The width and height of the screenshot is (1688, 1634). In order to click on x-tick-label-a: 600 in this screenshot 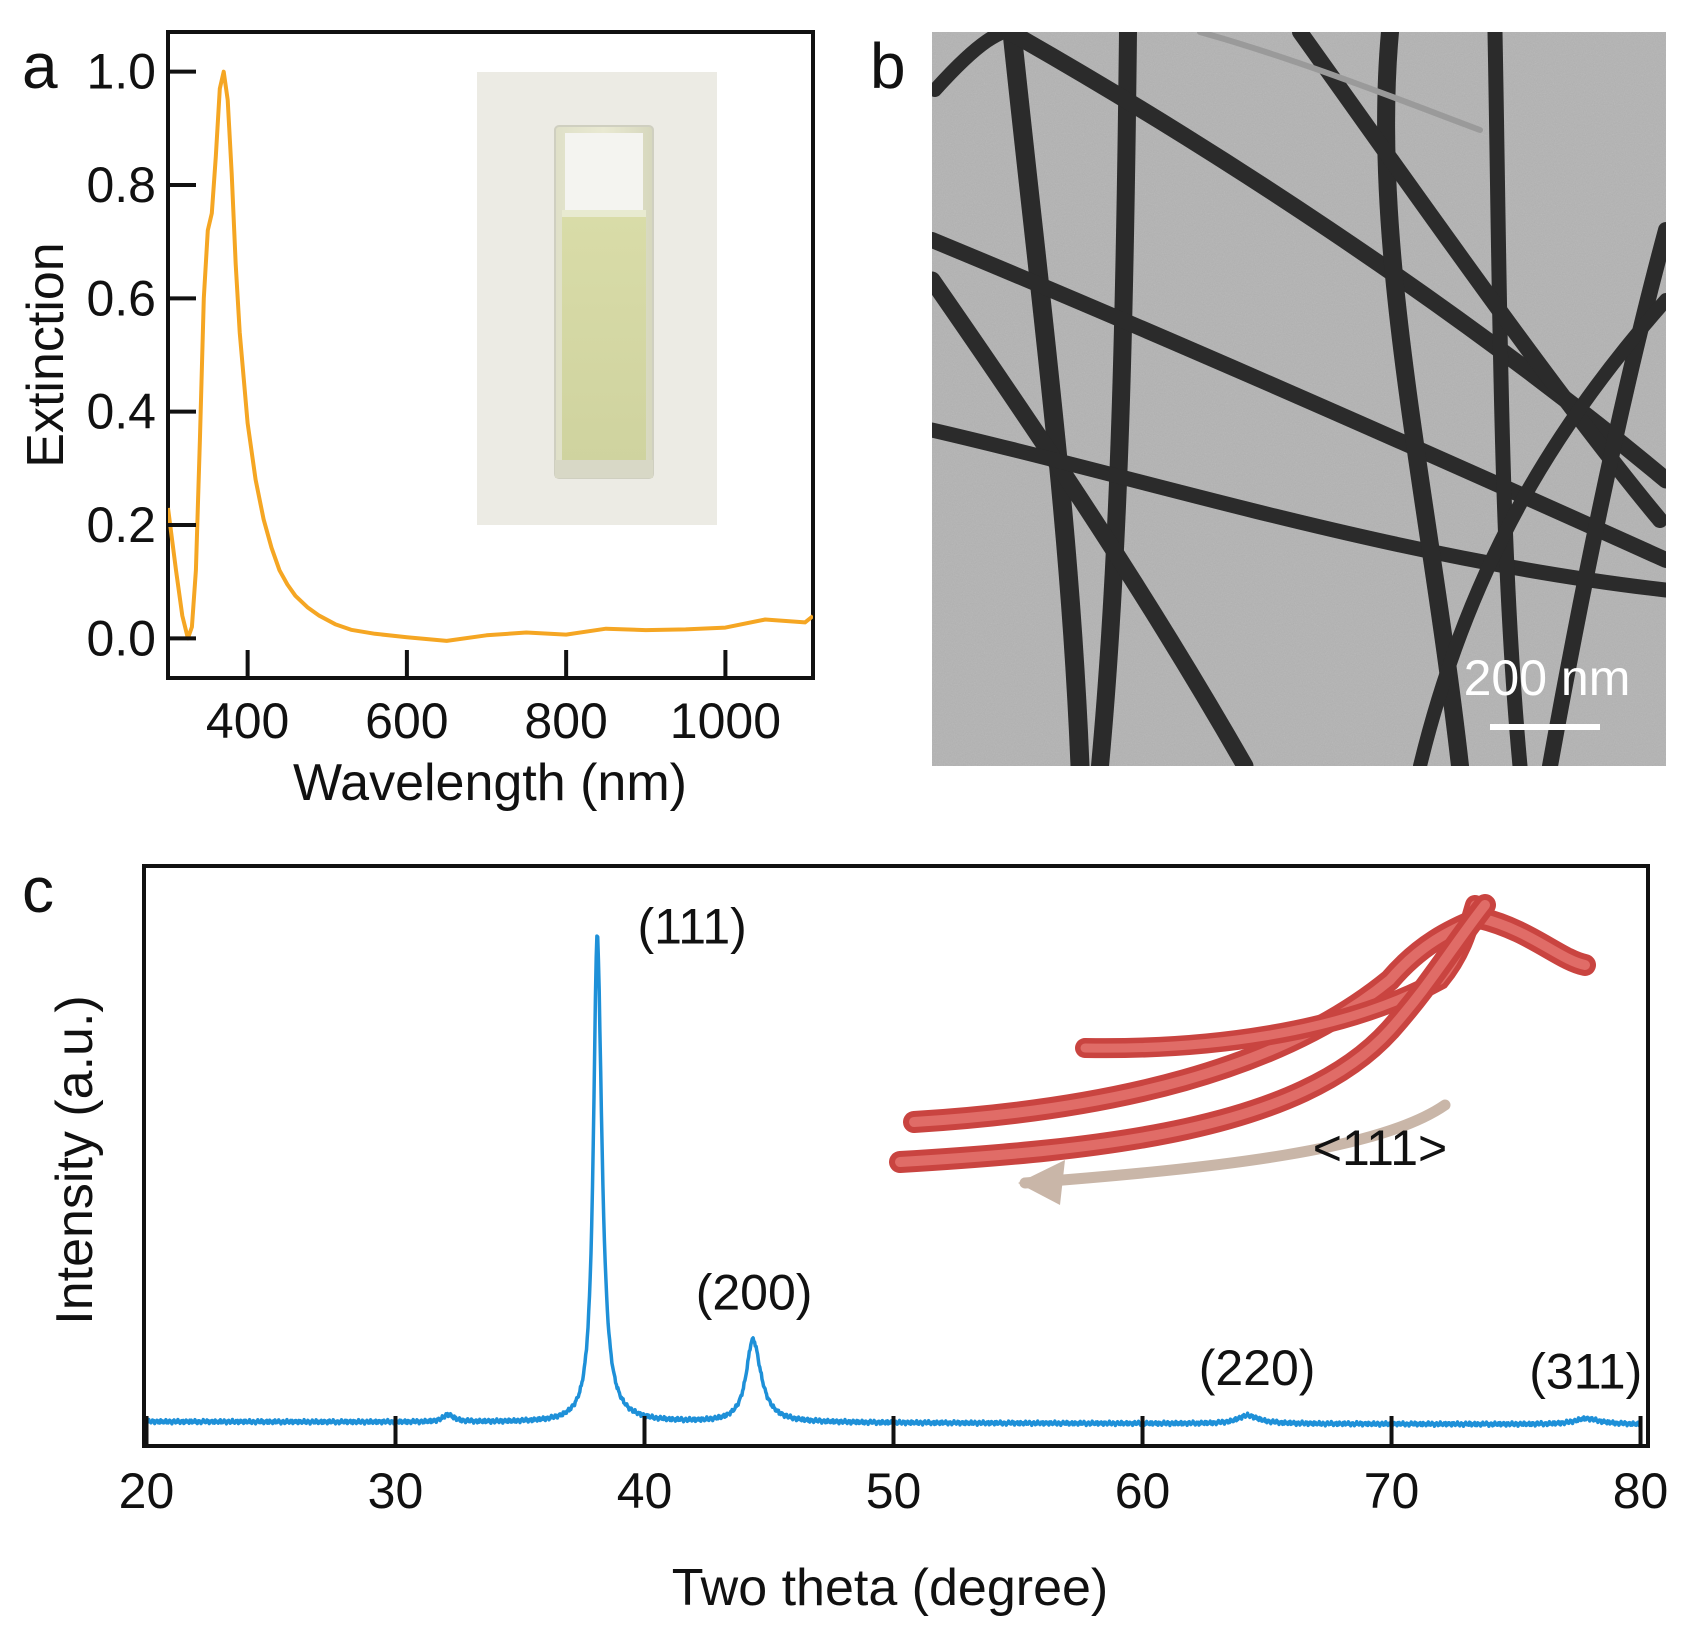, I will do `click(406, 721)`.